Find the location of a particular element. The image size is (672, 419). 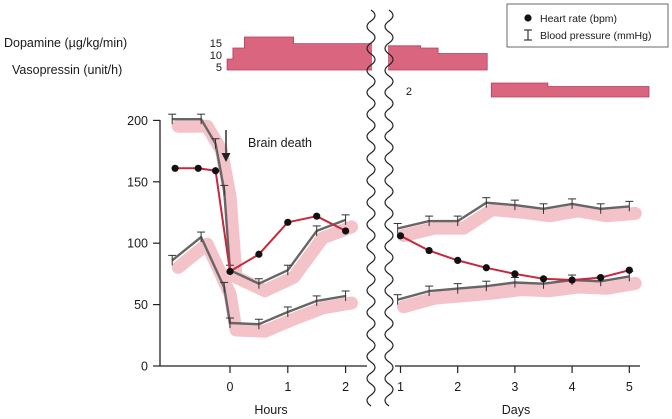

x-tick-label: 4 is located at coordinates (572, 387).